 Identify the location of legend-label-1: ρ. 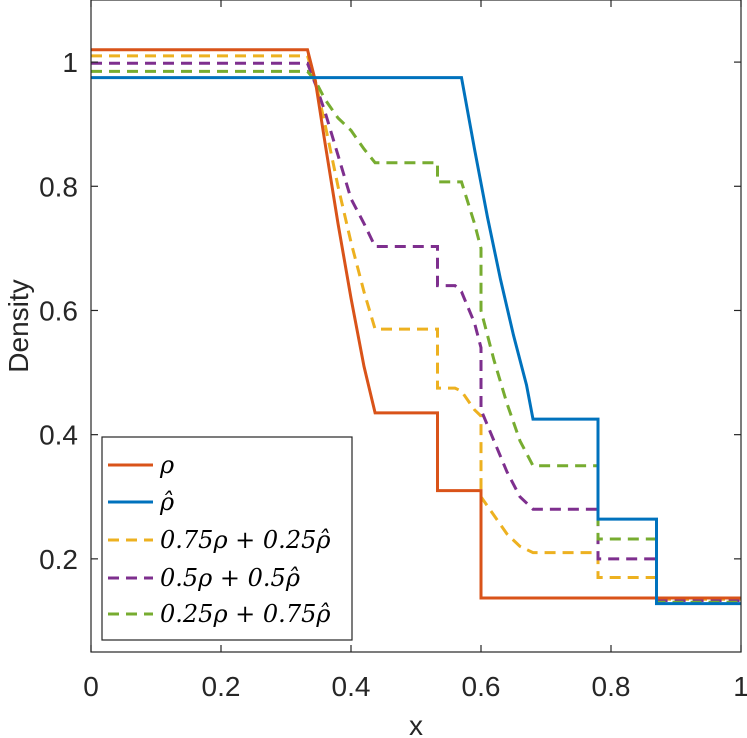
(166, 465).